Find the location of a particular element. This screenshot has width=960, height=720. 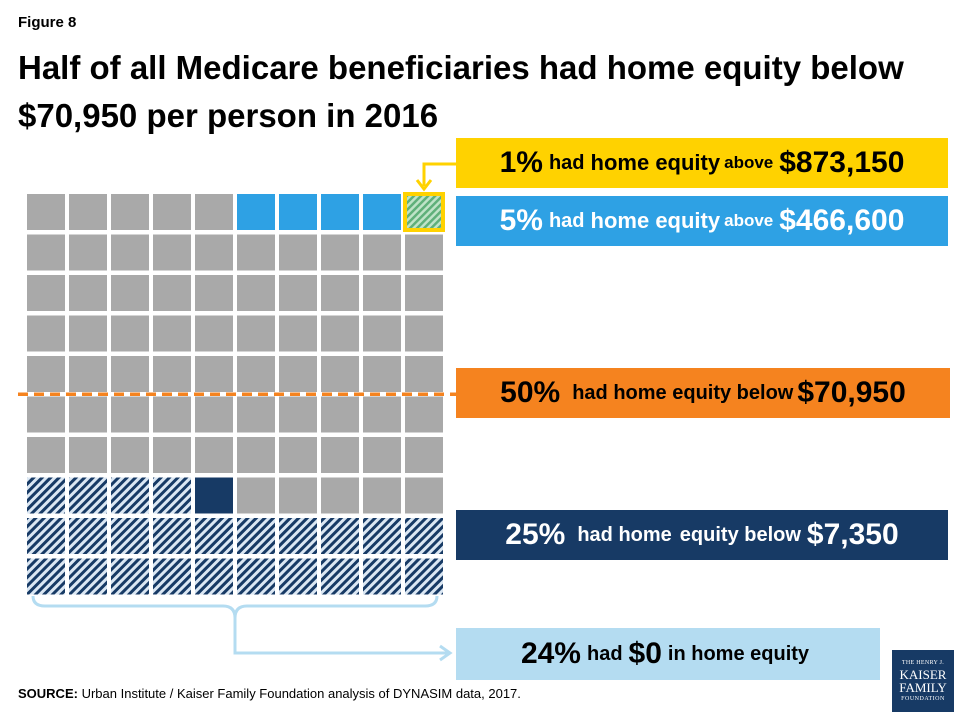

figure-label: Figure 8 is located at coordinates (47, 22).